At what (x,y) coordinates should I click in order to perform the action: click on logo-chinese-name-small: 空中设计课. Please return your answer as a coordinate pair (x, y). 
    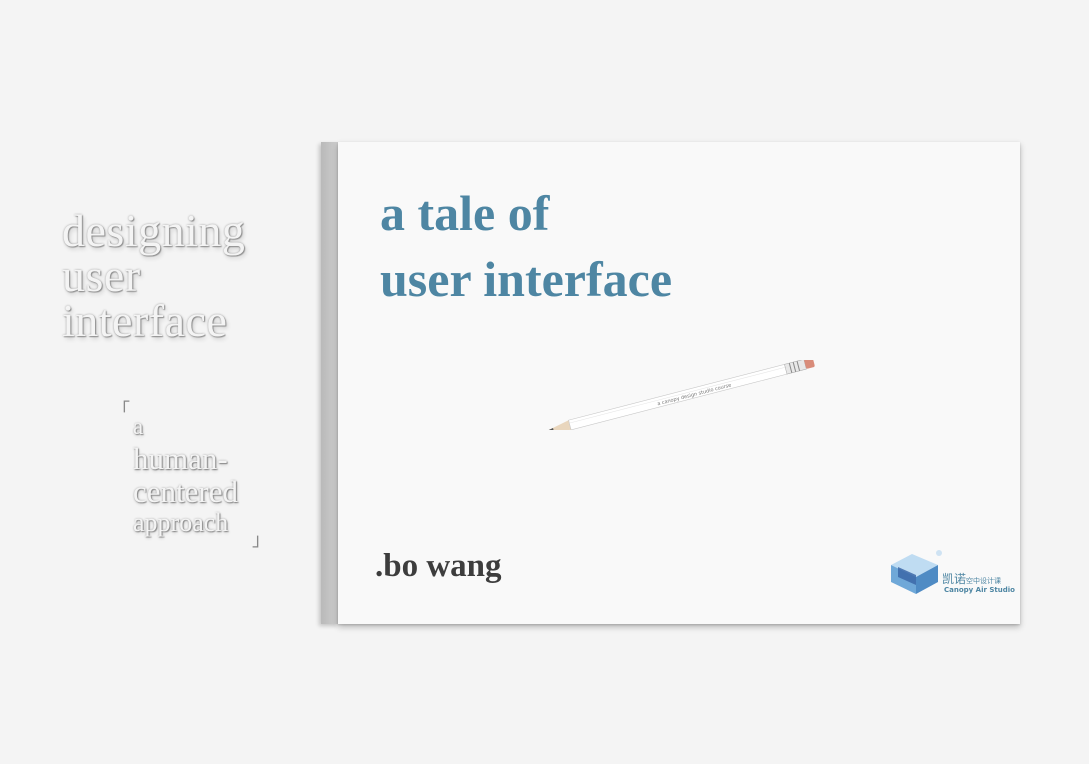
    Looking at the image, I should click on (984, 581).